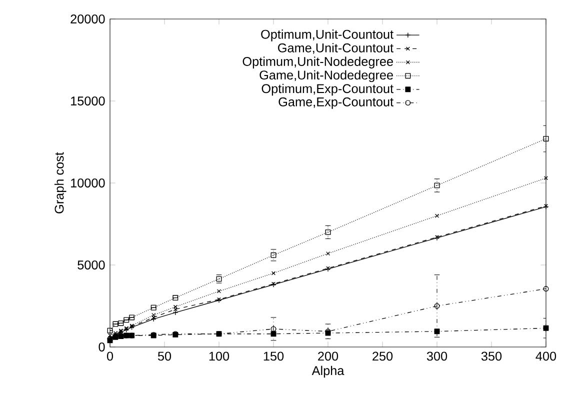 The height and width of the screenshot is (403, 564). I want to click on legend-label: Optimum,Unit-Nodedegree, so click(317, 62).